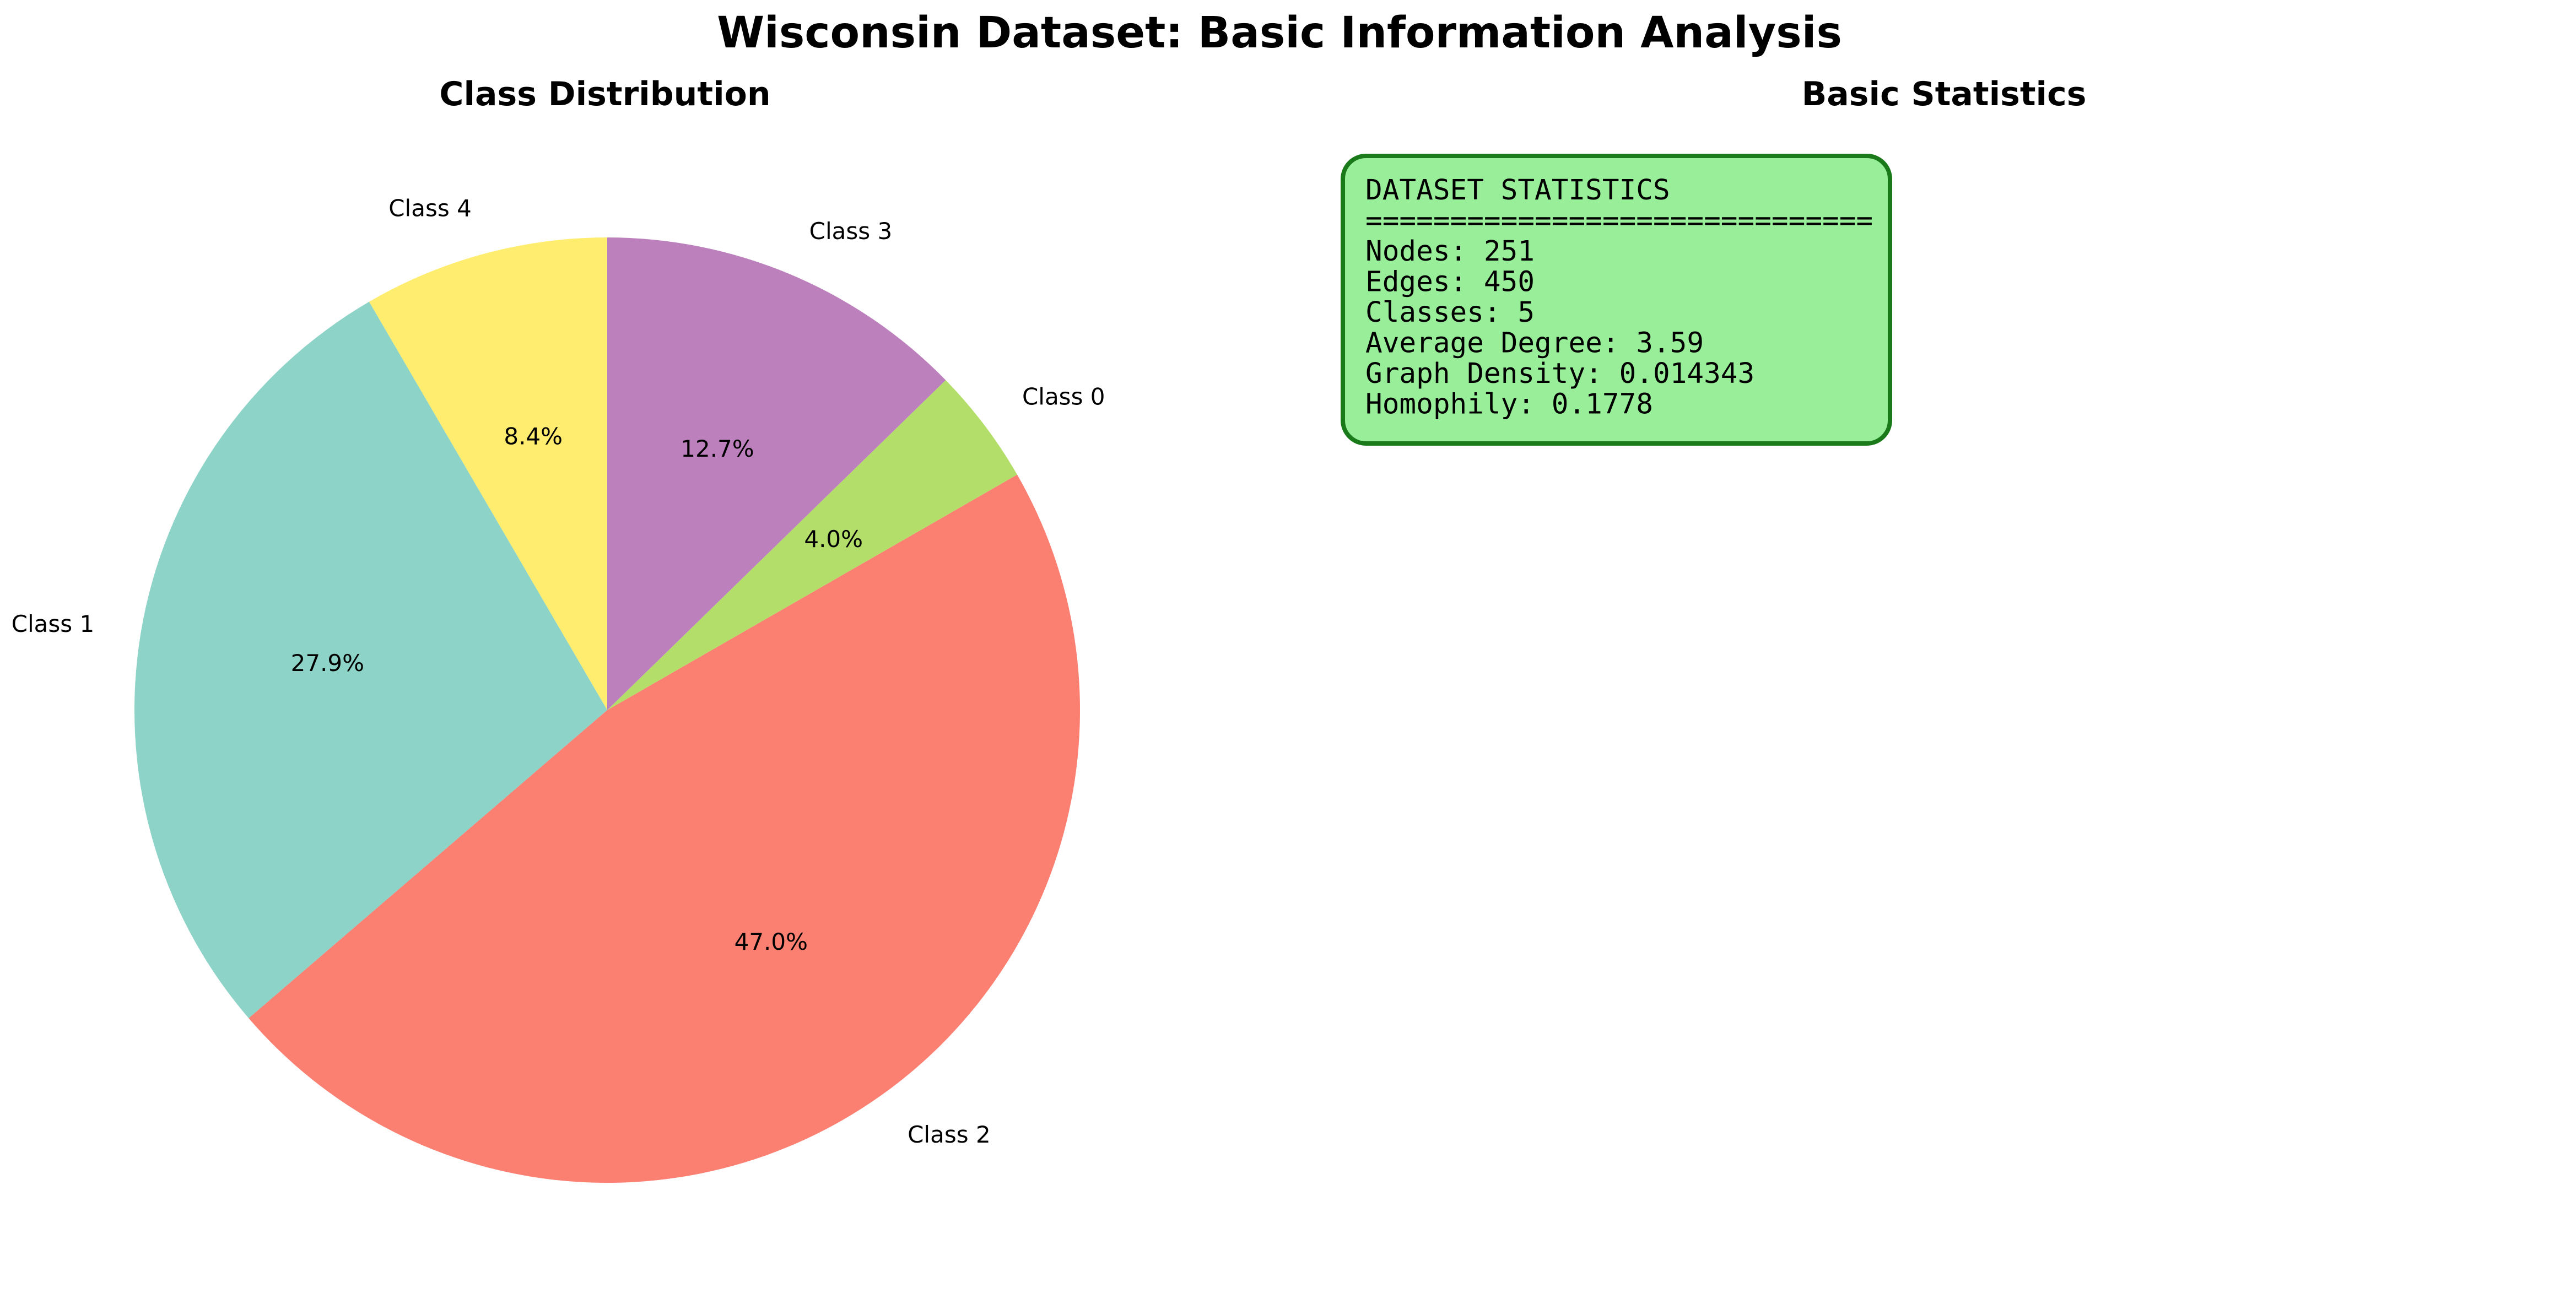 Image resolution: width=2576 pixels, height=1304 pixels. Describe the element at coordinates (1517, 190) in the screenshot. I see `stats-line: DATASET STATISTICS` at that location.